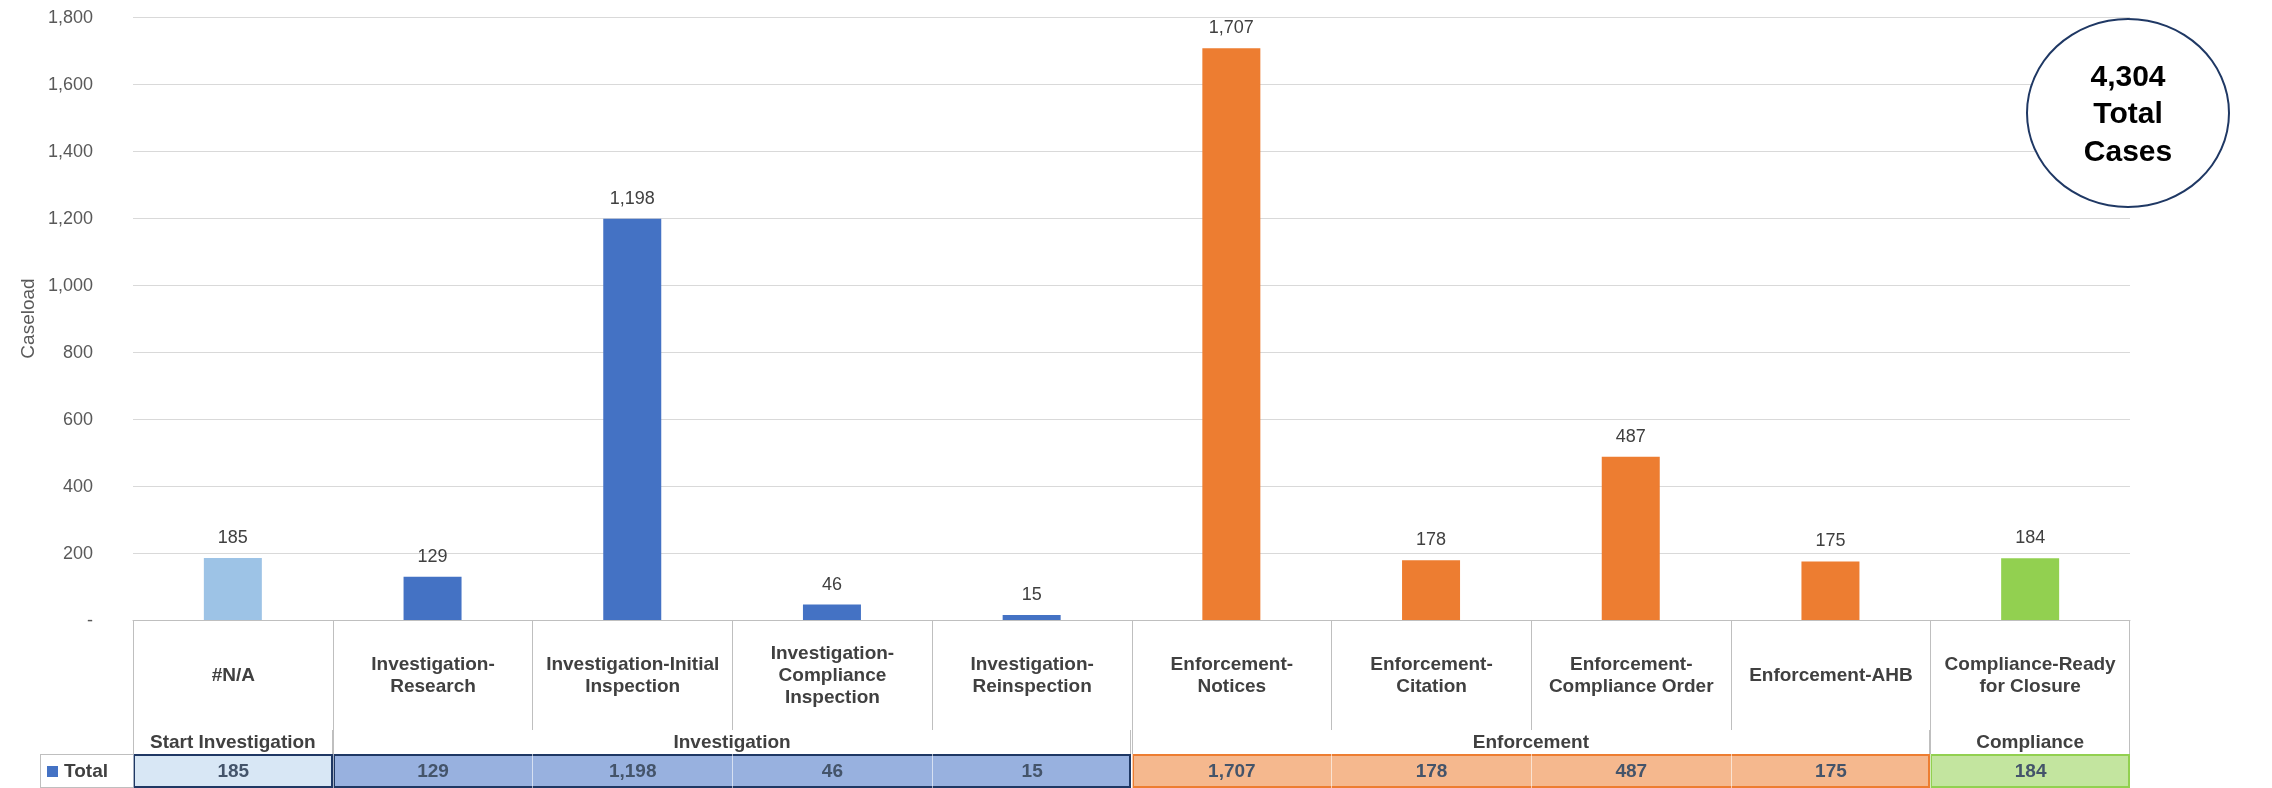 The image size is (2272, 788). Describe the element at coordinates (70, 218) in the screenshot. I see `y-tick-label: 1,200` at that location.